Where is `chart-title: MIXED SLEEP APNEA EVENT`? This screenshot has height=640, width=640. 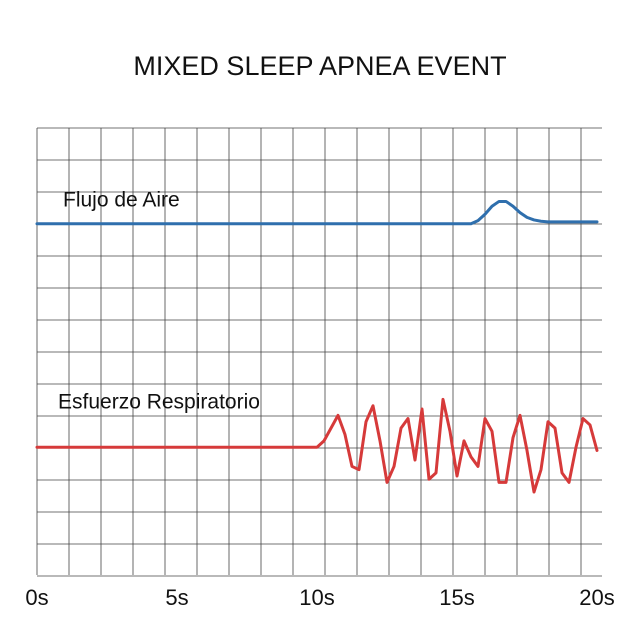
chart-title: MIXED SLEEP APNEA EVENT is located at coordinates (319, 66).